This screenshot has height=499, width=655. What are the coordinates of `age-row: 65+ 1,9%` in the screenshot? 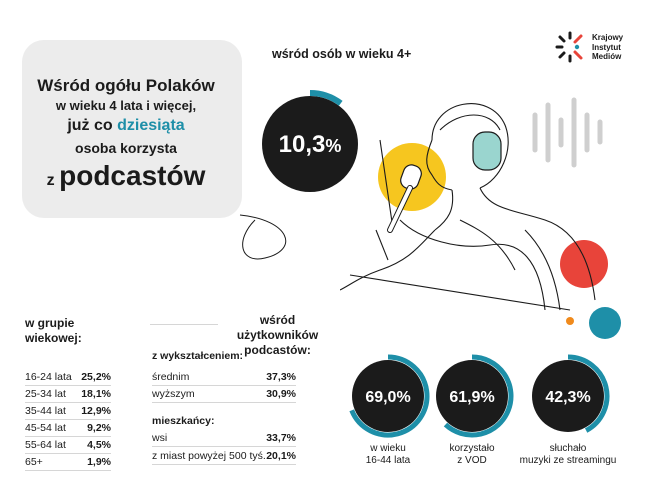 It's located at (68, 462).